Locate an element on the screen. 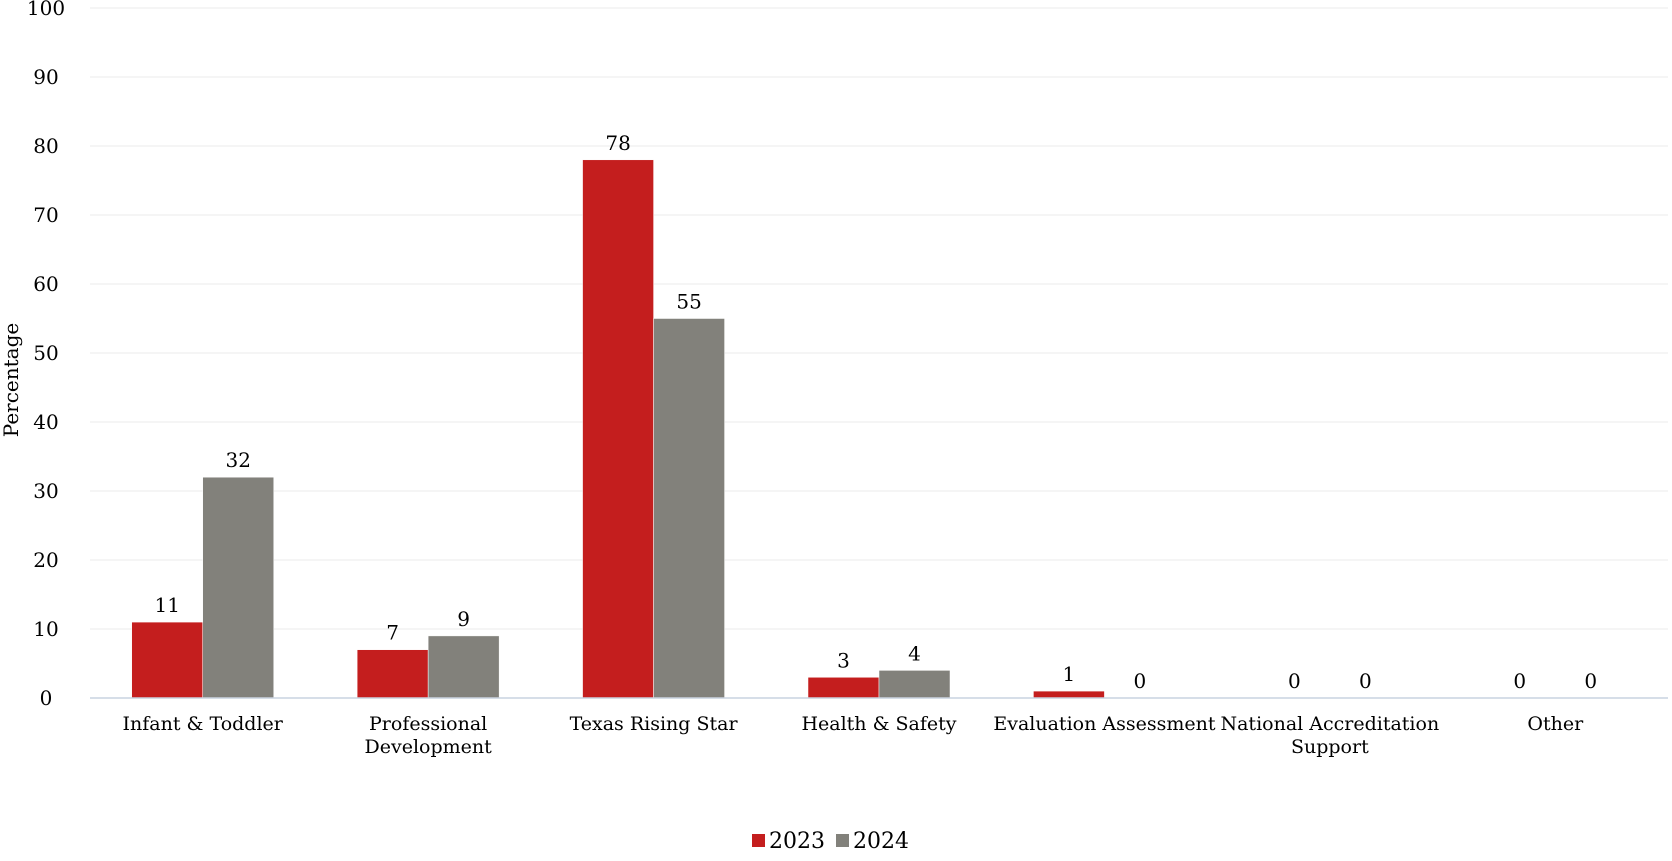 The height and width of the screenshot is (861, 1672). x-category-label: Evaluation Assessment is located at coordinates (1104, 724).